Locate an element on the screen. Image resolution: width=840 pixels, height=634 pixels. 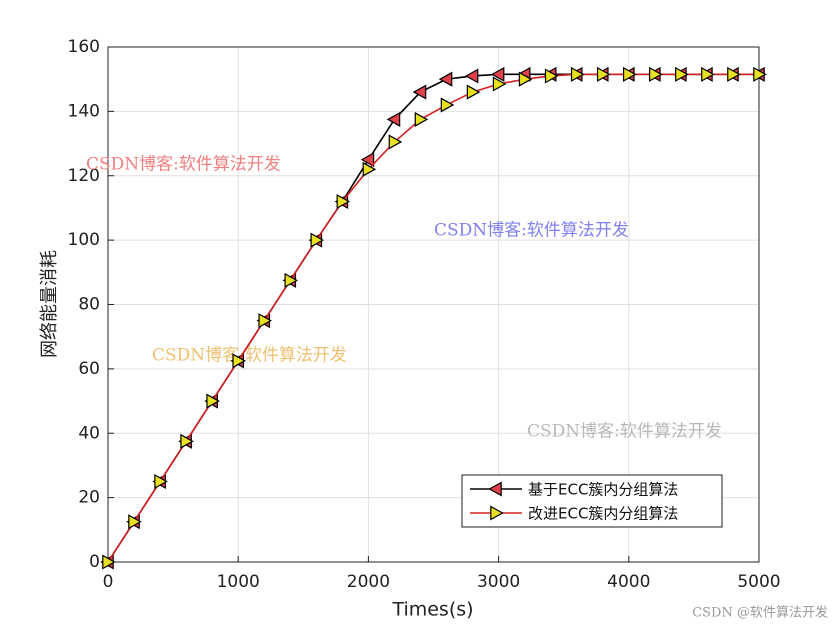
y-tick-label: 40 is located at coordinates (89, 433).